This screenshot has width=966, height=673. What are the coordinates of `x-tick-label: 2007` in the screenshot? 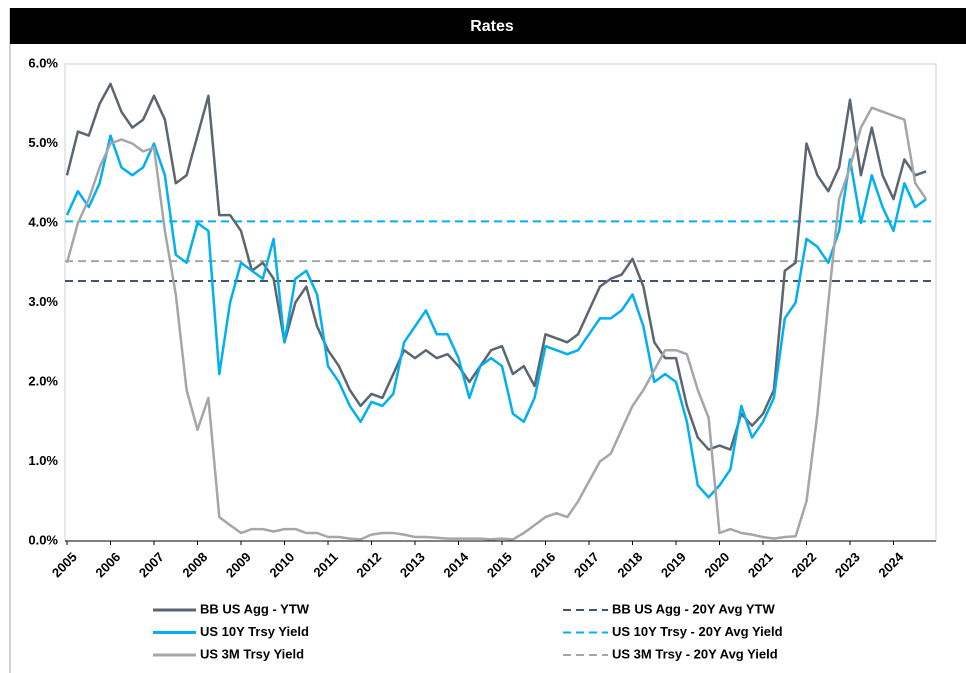 It's located at (151, 564).